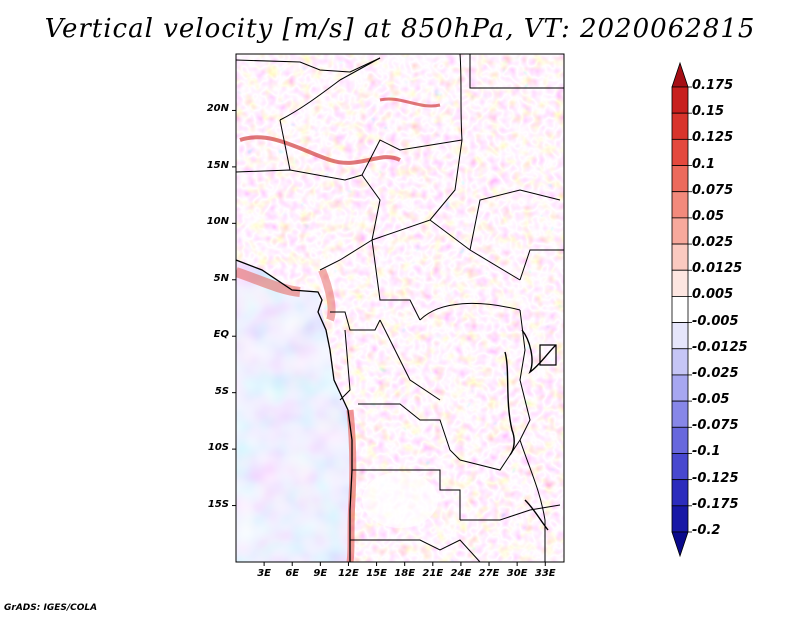 Image resolution: width=800 pixels, height=618 pixels. I want to click on colorbar-label: 0.1, so click(704, 164).